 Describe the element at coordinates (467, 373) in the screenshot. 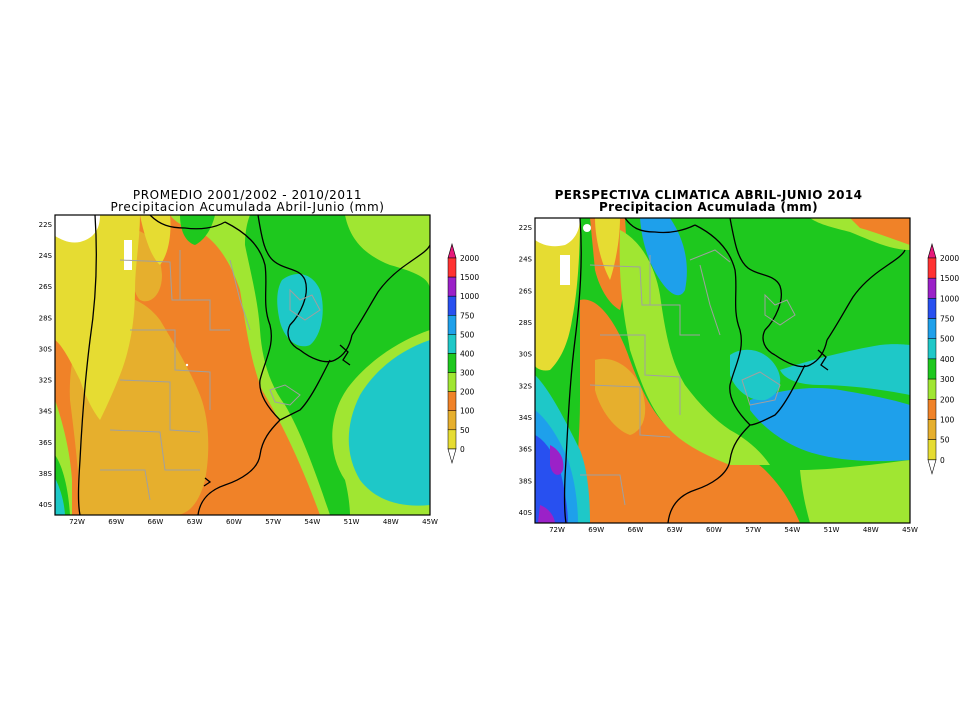

I see `legend-label: 300` at that location.